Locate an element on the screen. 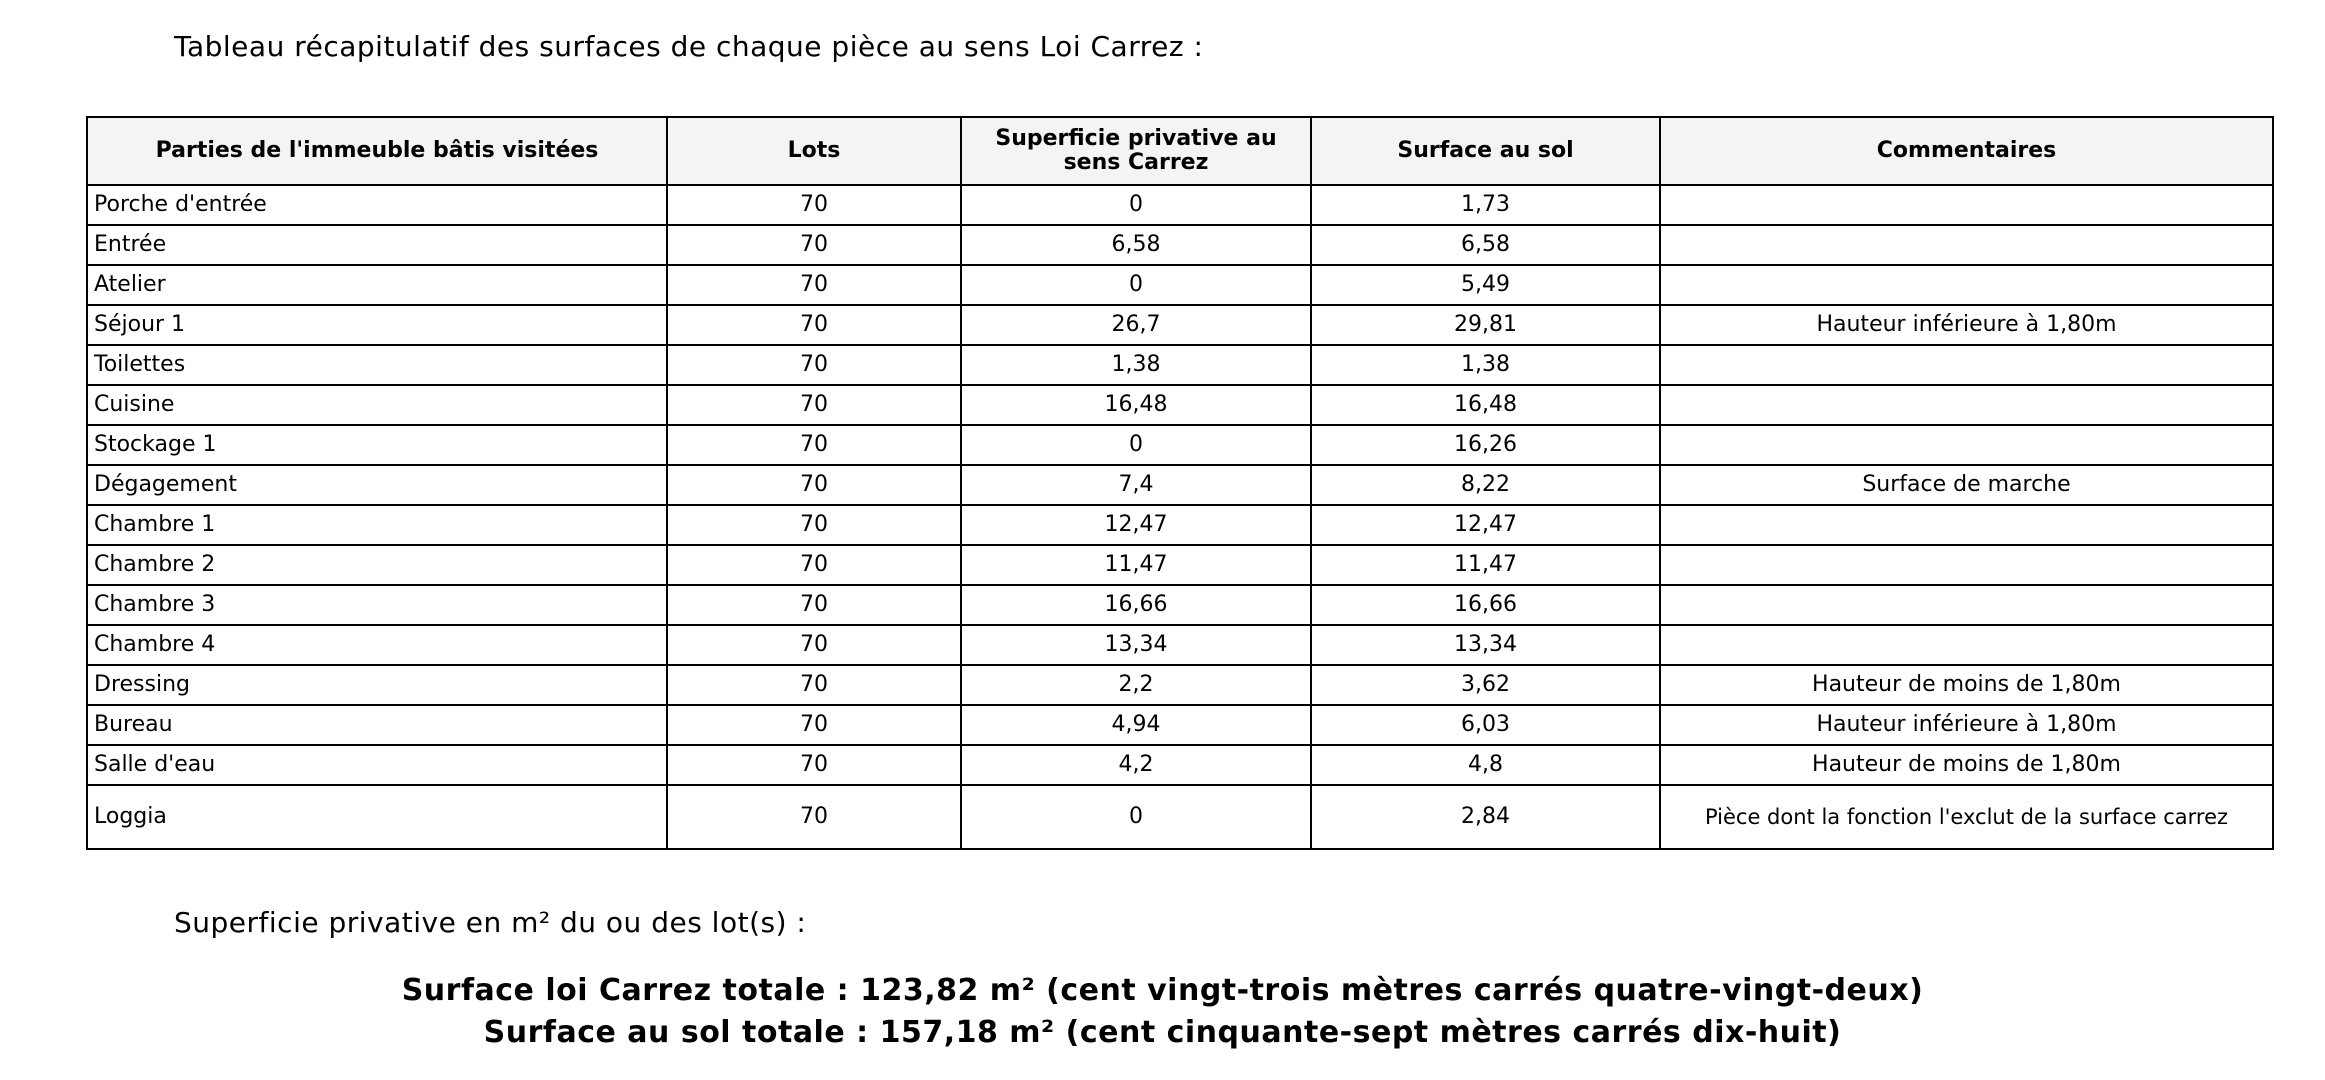 Image resolution: width=2325 pixels, height=1080 pixels. column-header: Parties de l'immeuble bâtis visitées is located at coordinates (377, 151).